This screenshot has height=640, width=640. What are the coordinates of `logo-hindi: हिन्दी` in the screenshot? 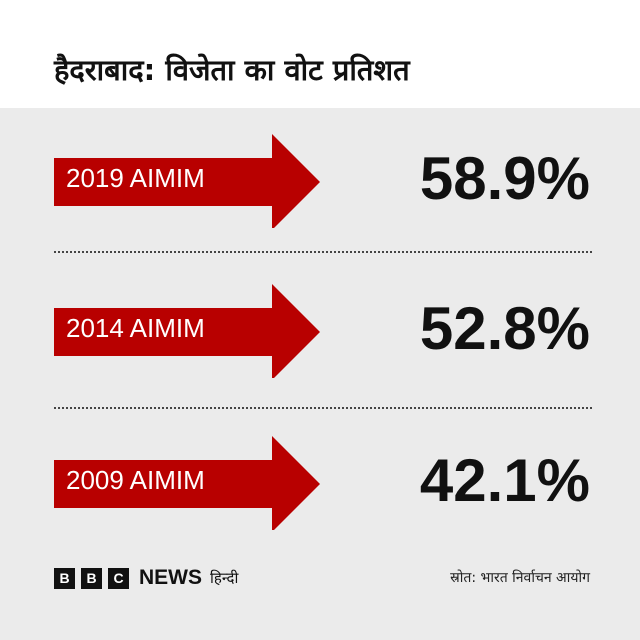 It's located at (224, 578).